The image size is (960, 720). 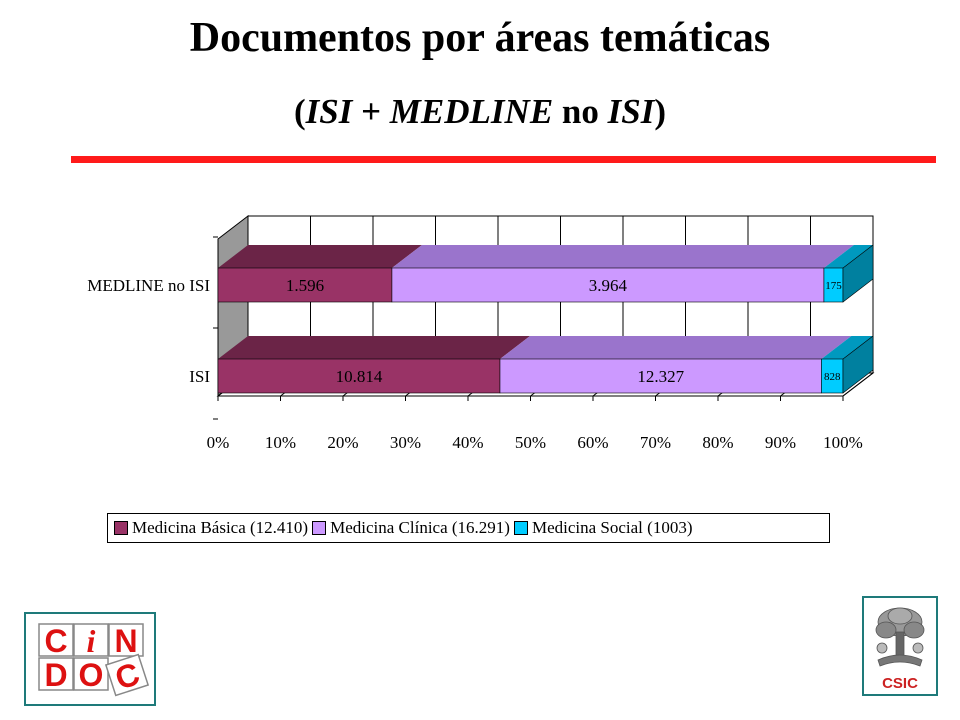 I want to click on svg-text: O, so click(x=91, y=675).